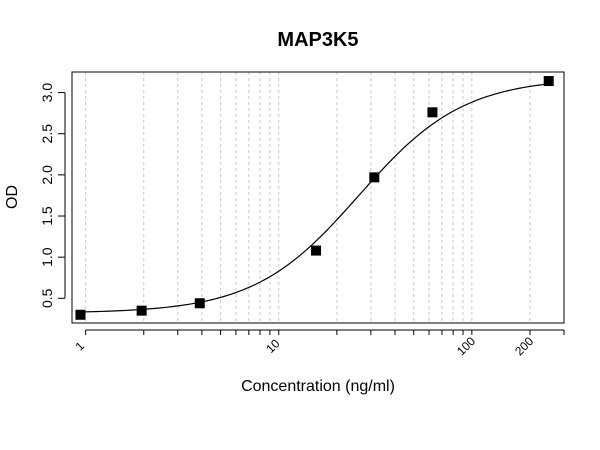 The height and width of the screenshot is (450, 600). What do you see at coordinates (318, 343) in the screenshot?
I see `x-axis: 1 10 100 200` at bounding box center [318, 343].